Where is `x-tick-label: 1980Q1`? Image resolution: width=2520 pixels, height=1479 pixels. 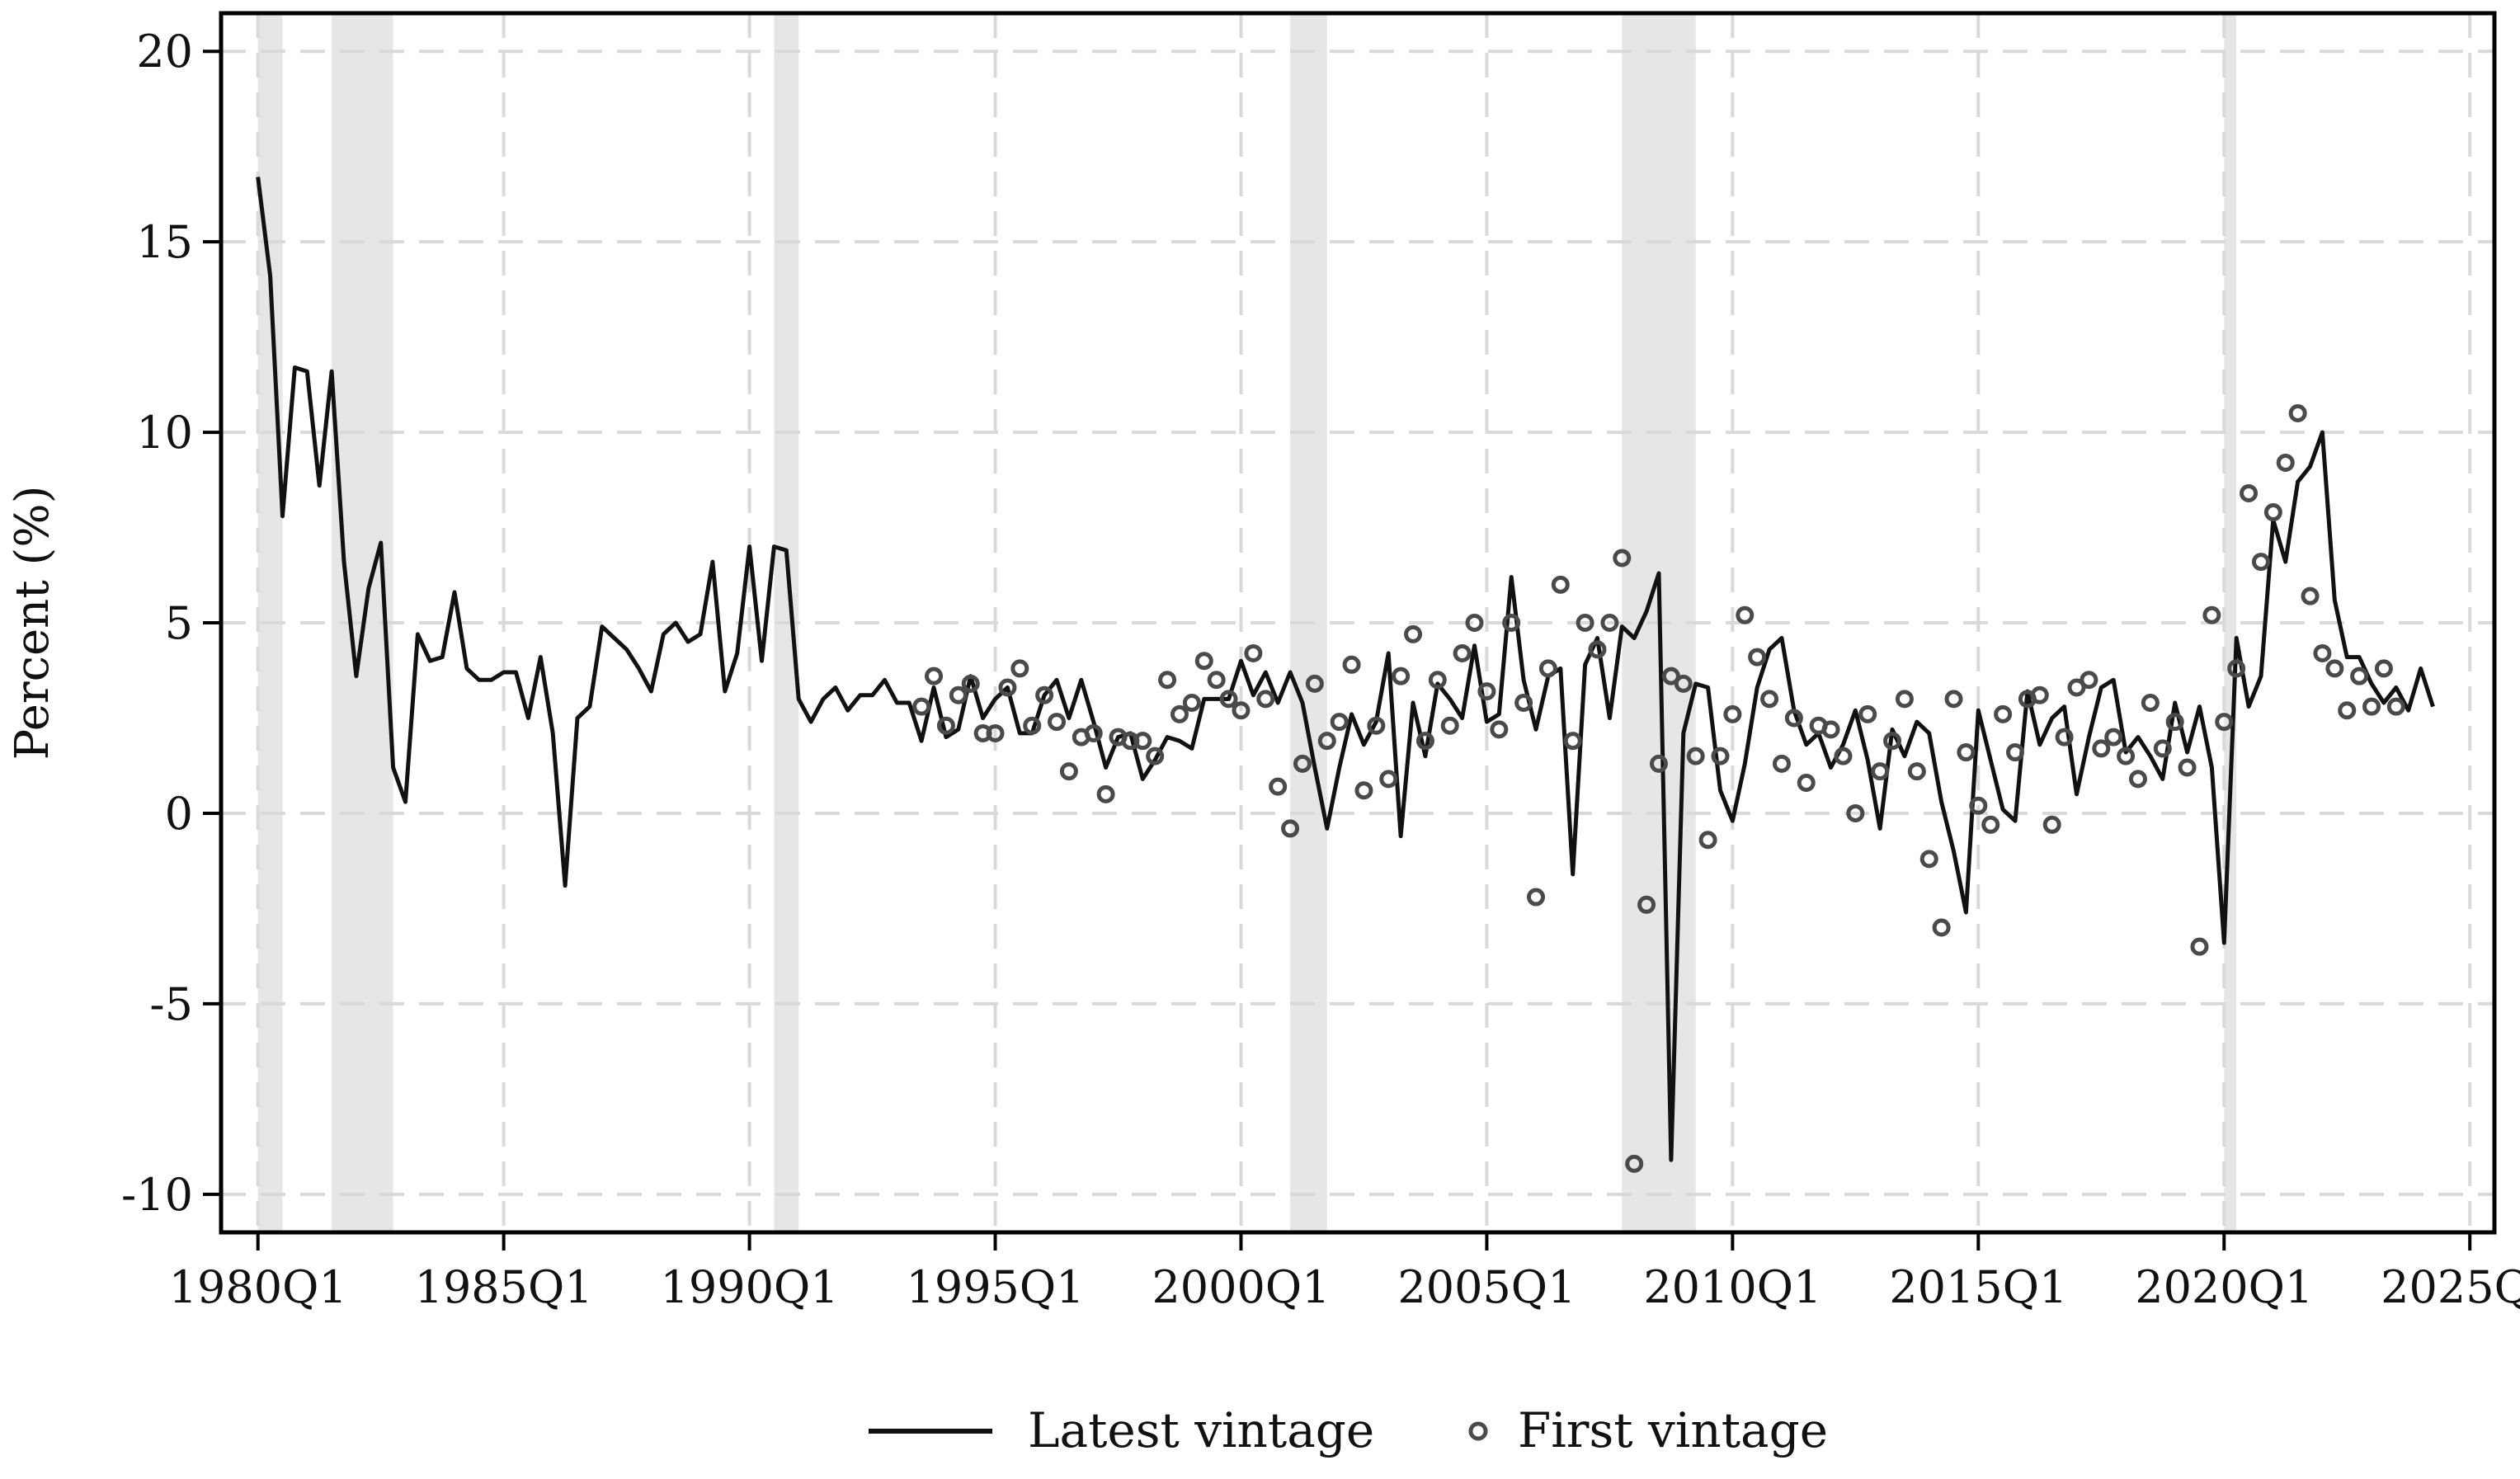 x-tick-label: 1980Q1 is located at coordinates (258, 1287).